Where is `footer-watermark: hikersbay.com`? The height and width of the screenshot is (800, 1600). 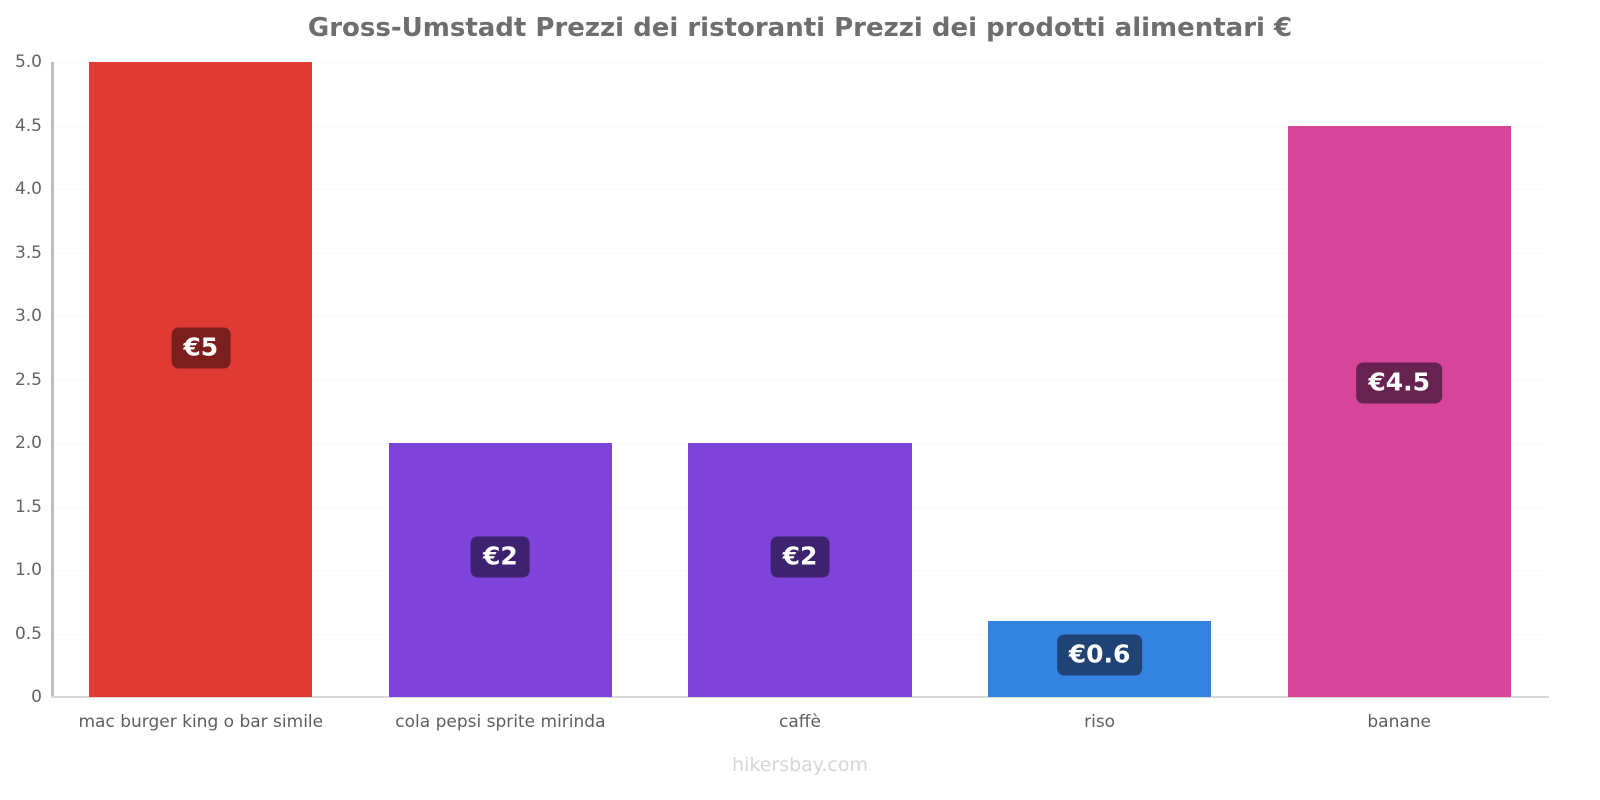 footer-watermark: hikersbay.com is located at coordinates (800, 765).